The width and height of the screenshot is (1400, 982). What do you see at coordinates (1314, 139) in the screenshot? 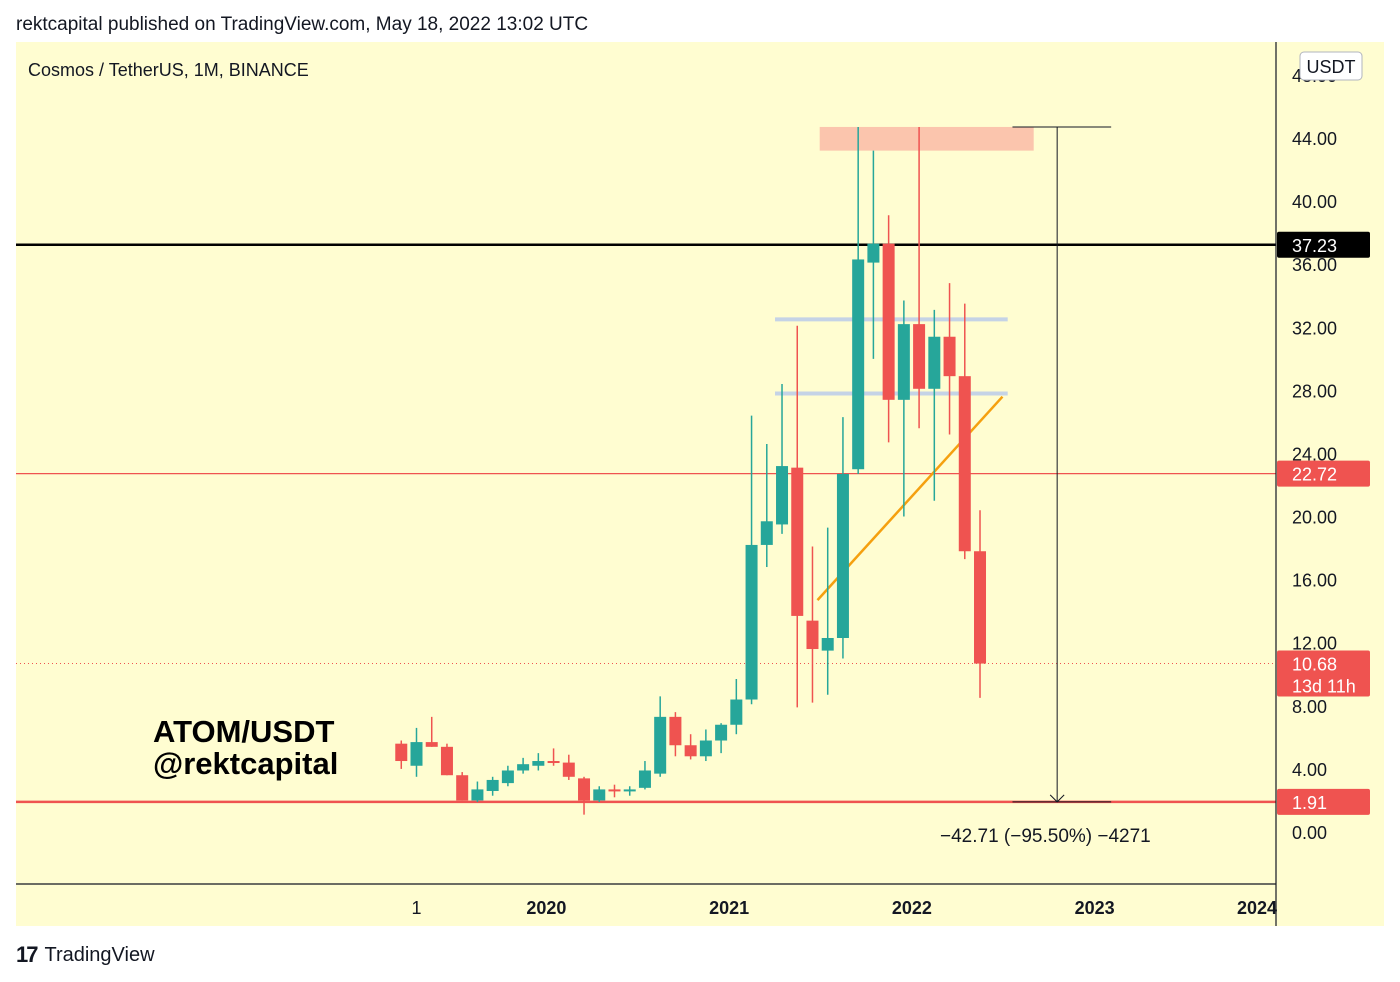
I see `y-tick-label: 44.00` at bounding box center [1314, 139].